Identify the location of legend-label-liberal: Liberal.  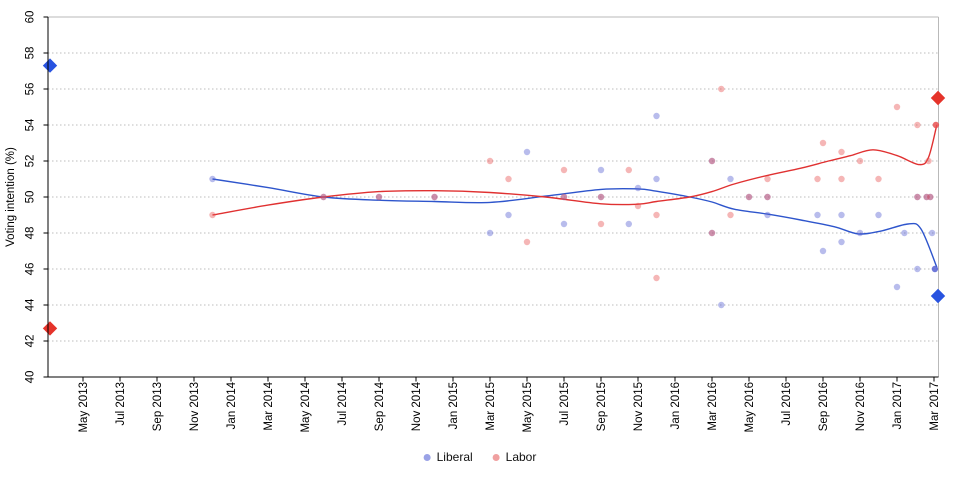
(454, 457).